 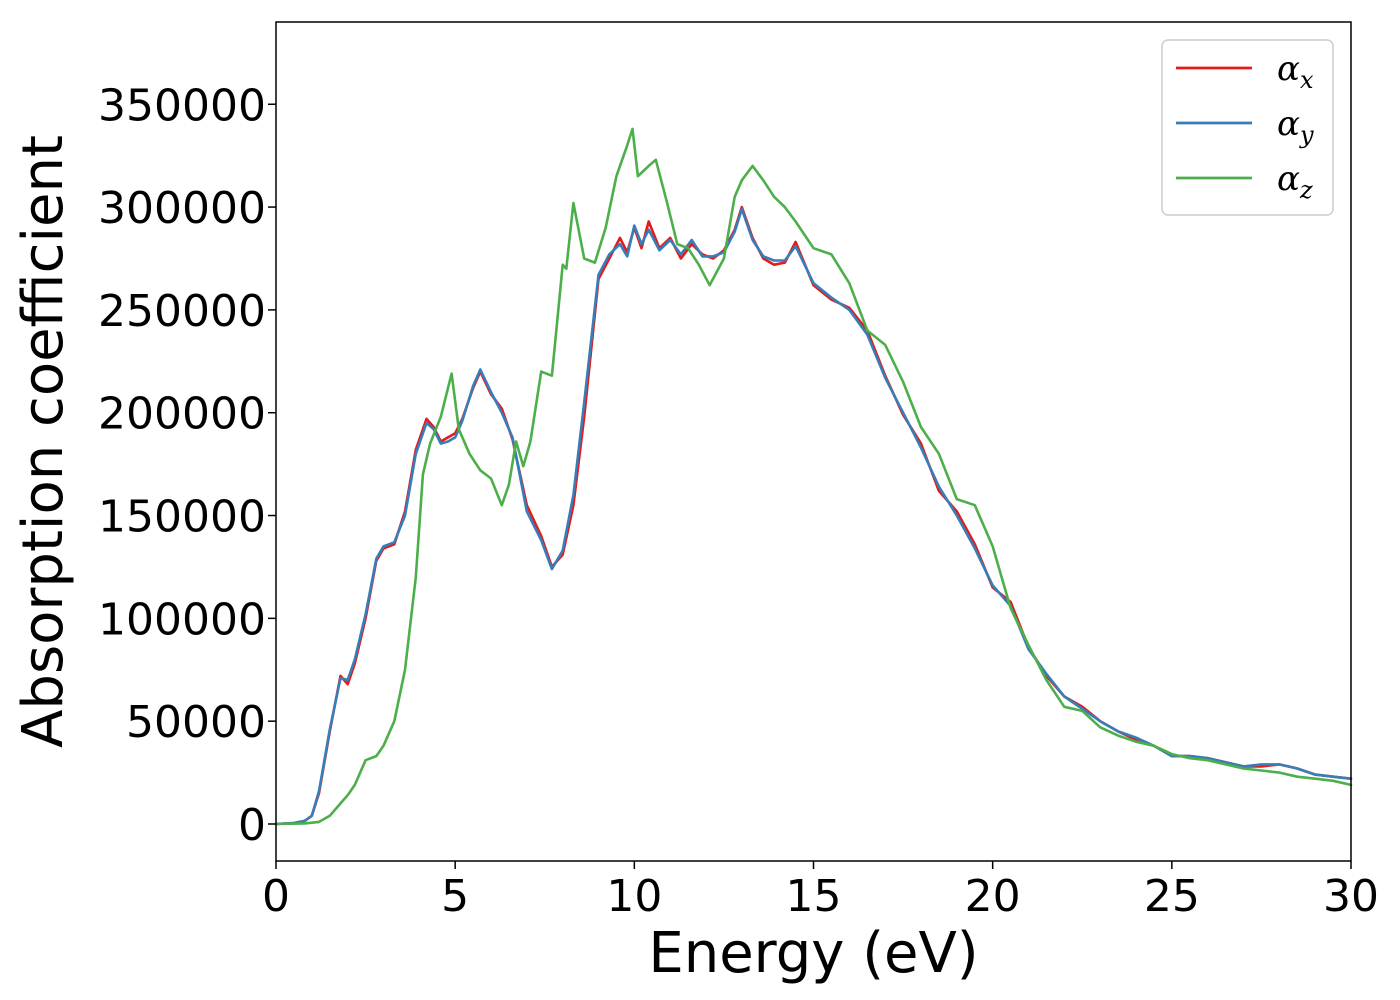 What do you see at coordinates (276, 896) in the screenshot?
I see `x-tick-label: 0` at bounding box center [276, 896].